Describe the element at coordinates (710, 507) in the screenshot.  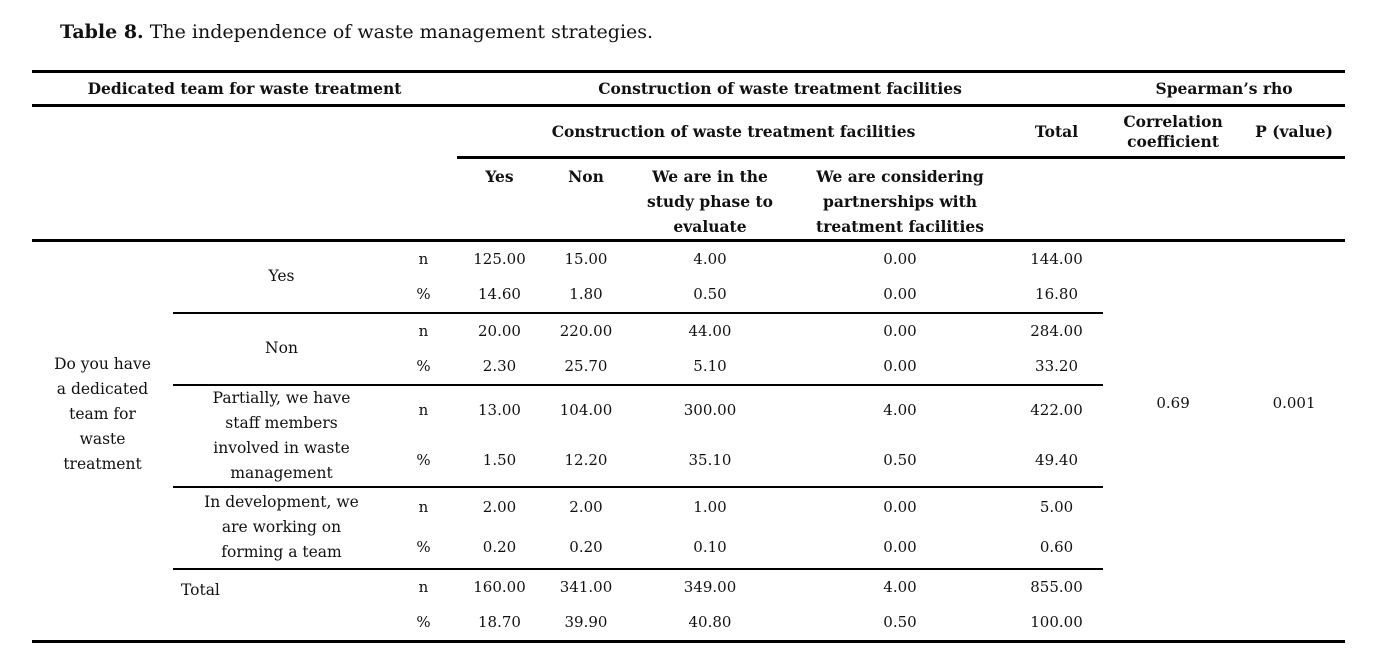
I see `table-cell: 1.00` at that location.